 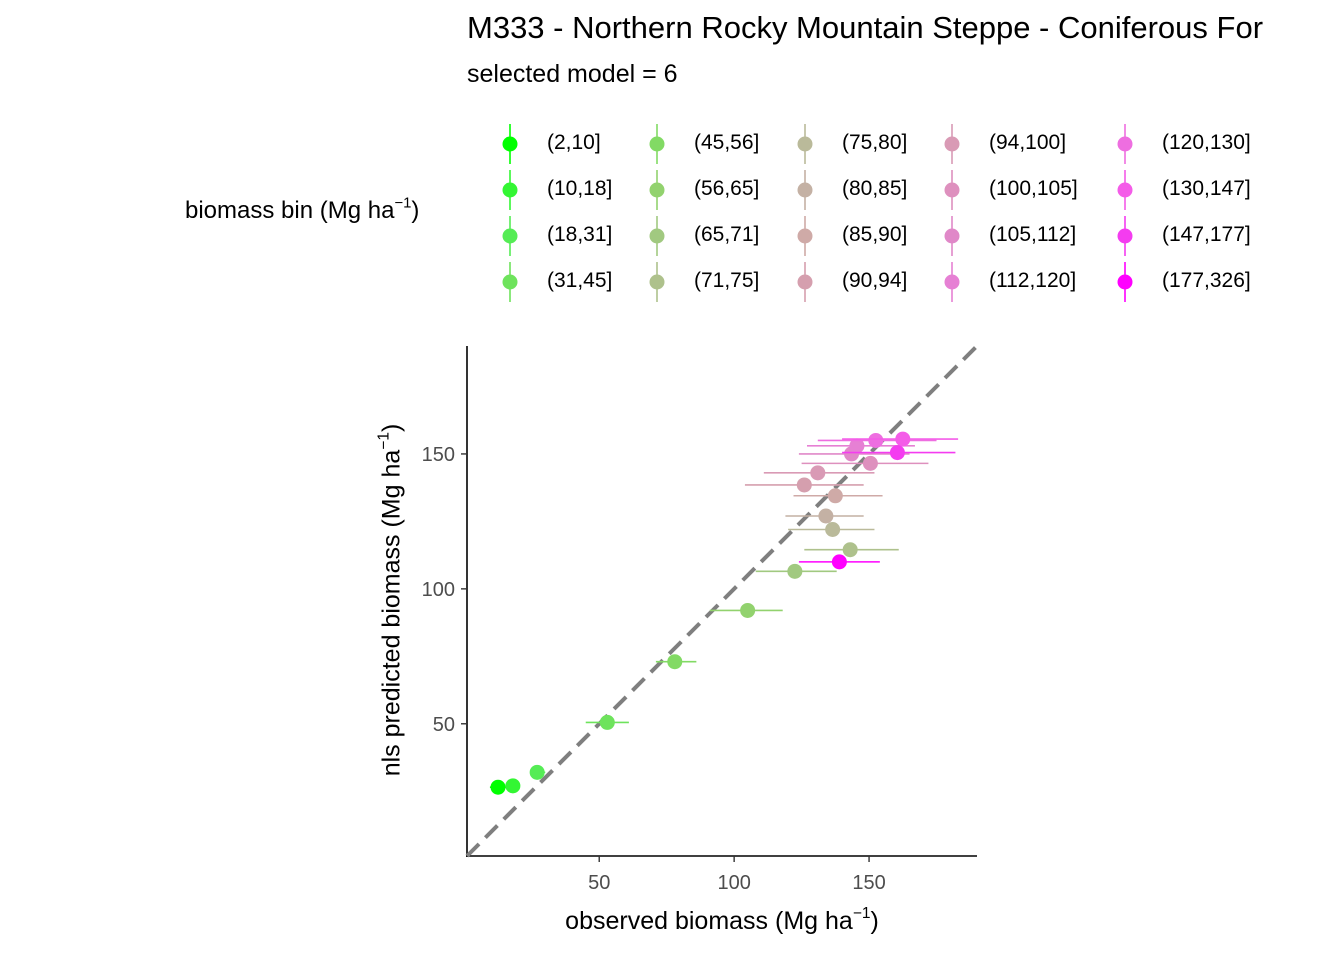 What do you see at coordinates (580, 234) in the screenshot?
I see `legend-label: (18,31]` at bounding box center [580, 234].